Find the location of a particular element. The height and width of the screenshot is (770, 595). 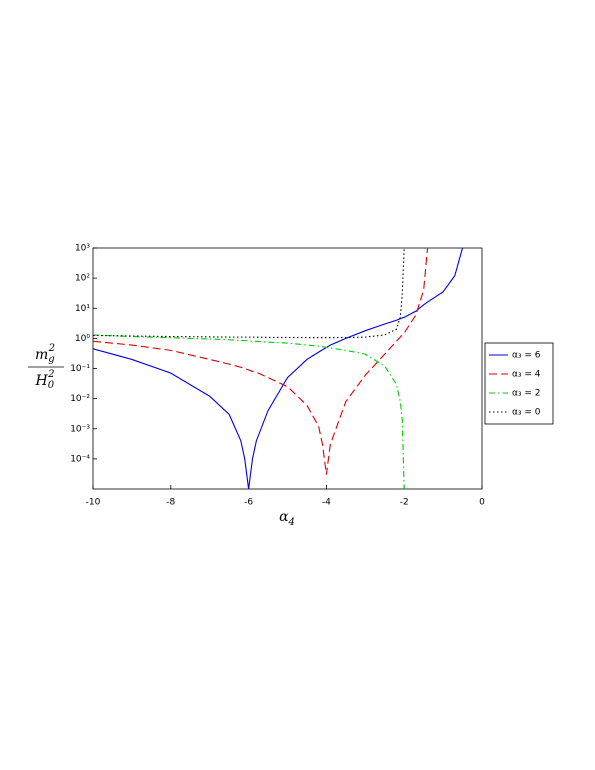

y-label-numerator: mg2 is located at coordinates (45, 354).